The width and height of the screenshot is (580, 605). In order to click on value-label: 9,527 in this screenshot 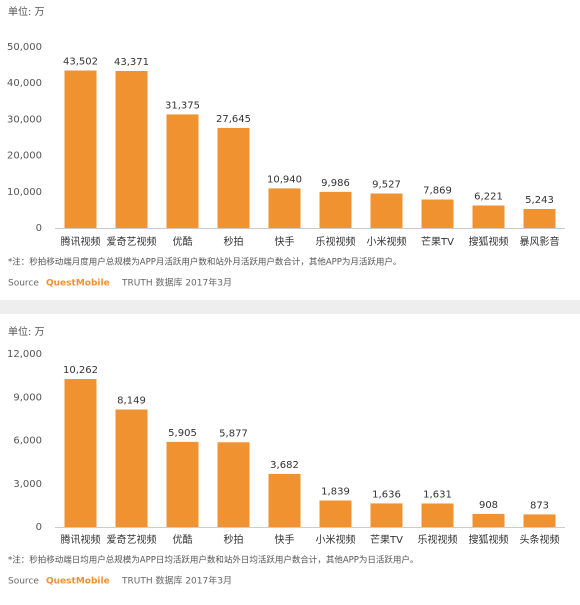, I will do `click(386, 185)`.